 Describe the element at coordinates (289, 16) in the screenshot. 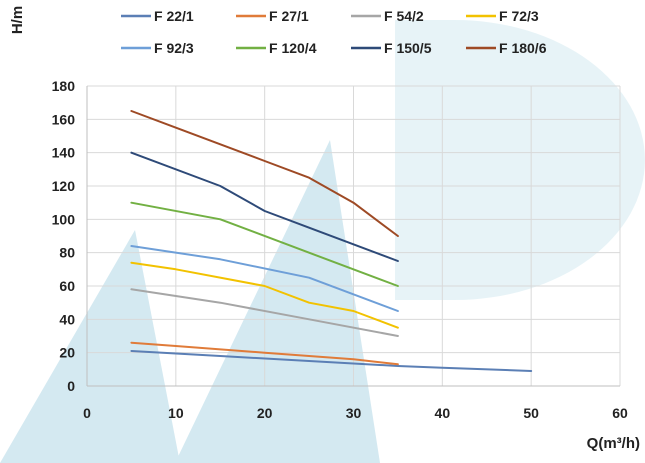

I see `legend-label: F 27/1` at that location.